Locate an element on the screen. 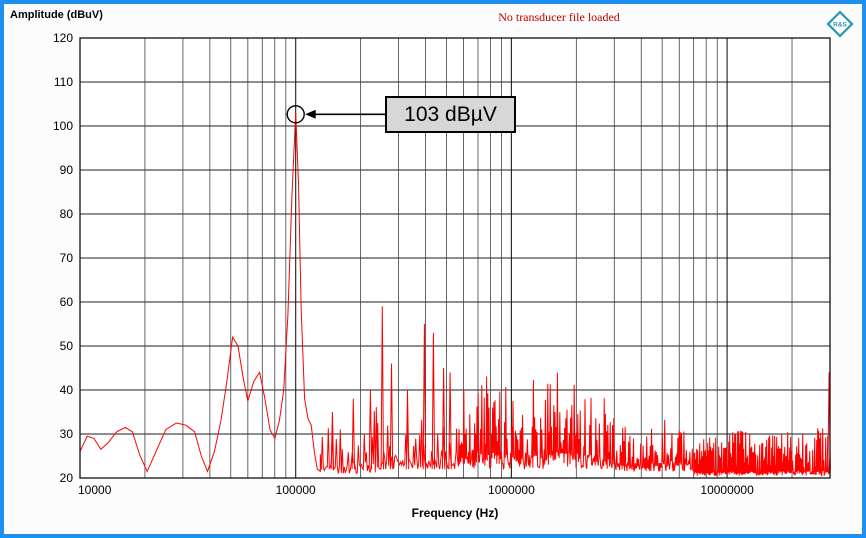 The height and width of the screenshot is (538, 866). svg-text: 20 is located at coordinates (67, 478).